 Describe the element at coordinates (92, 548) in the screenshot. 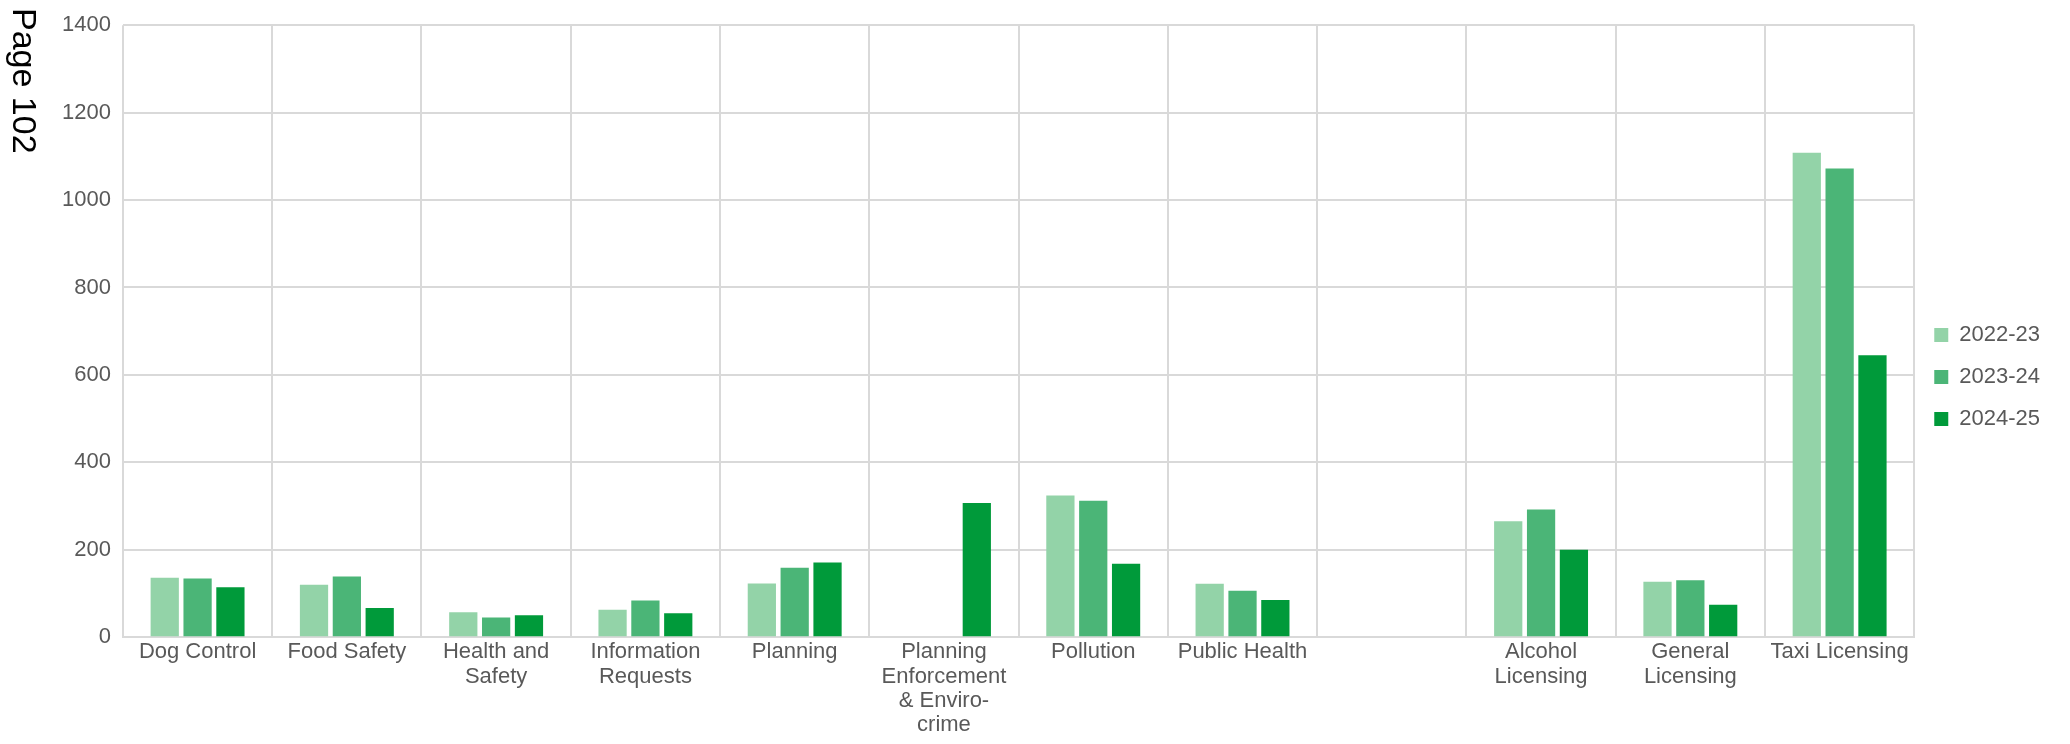

I see `y-tick-label: 200` at that location.